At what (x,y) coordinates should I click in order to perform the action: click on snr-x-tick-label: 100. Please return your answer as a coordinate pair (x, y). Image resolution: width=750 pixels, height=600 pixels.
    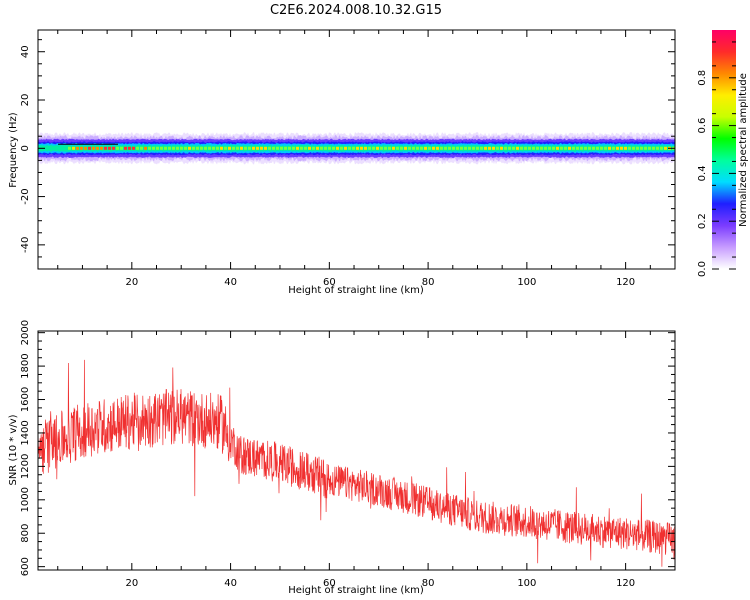
    Looking at the image, I should click on (526, 583).